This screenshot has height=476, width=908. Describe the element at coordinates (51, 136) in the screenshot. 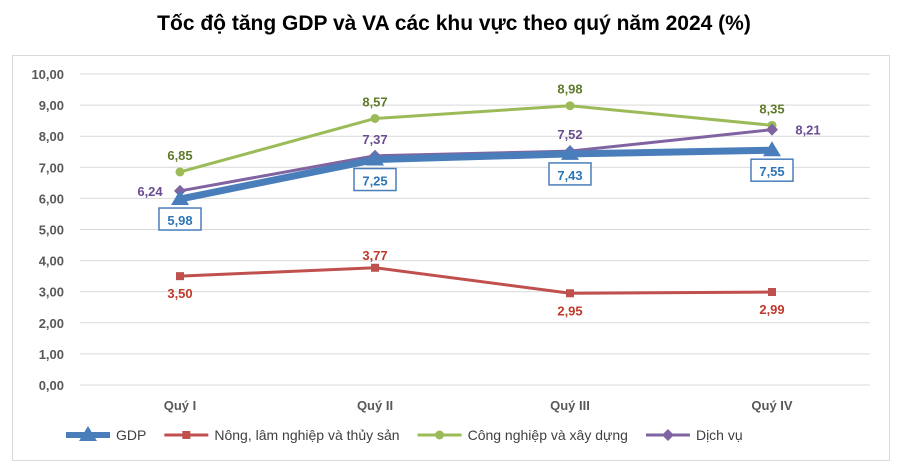

I see `y-tick-label: 8,00` at that location.